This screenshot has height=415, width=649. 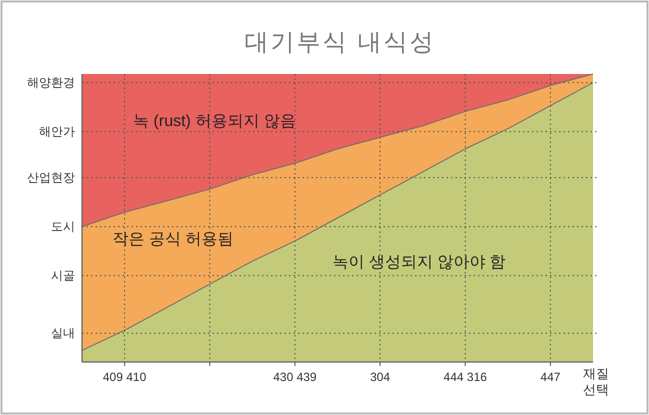 What do you see at coordinates (340, 42) in the screenshot?
I see `chart-title: 대기부식 내식성` at bounding box center [340, 42].